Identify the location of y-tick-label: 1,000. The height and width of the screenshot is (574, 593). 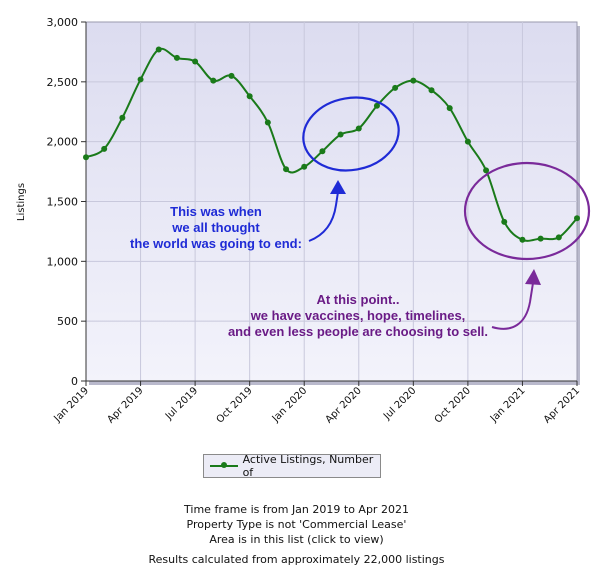
(63, 261).